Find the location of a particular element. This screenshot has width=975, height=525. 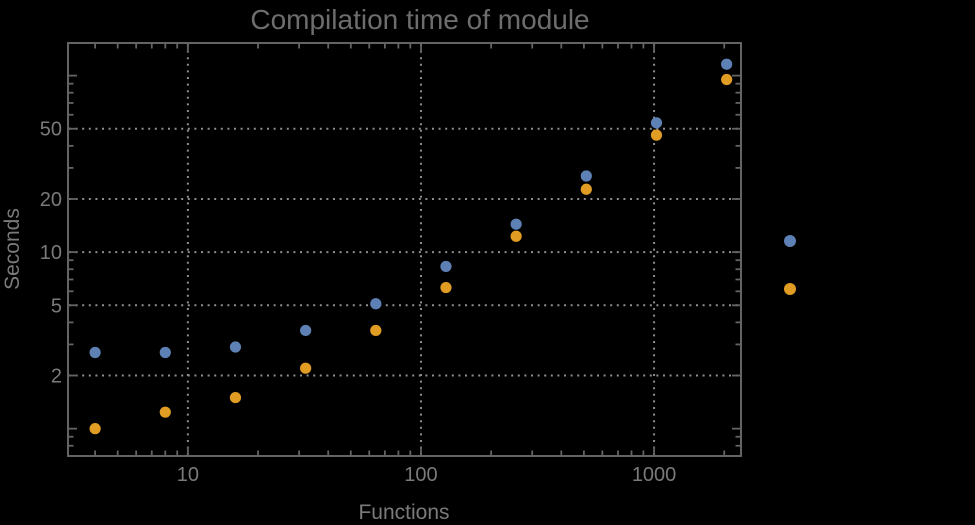

y-tick-label: 50 is located at coordinates (51, 130).